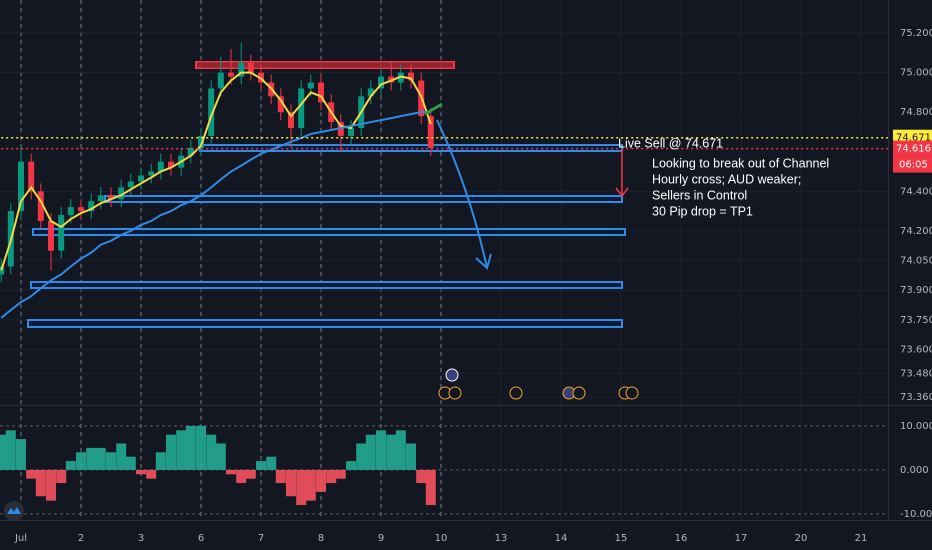  I want to click on y-tick-label: 0.000, so click(914, 470).